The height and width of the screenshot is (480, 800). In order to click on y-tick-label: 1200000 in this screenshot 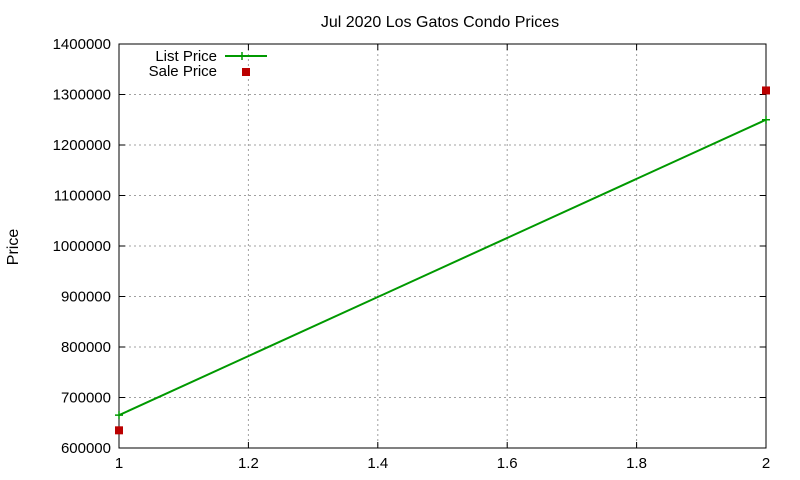, I will do `click(82, 145)`.